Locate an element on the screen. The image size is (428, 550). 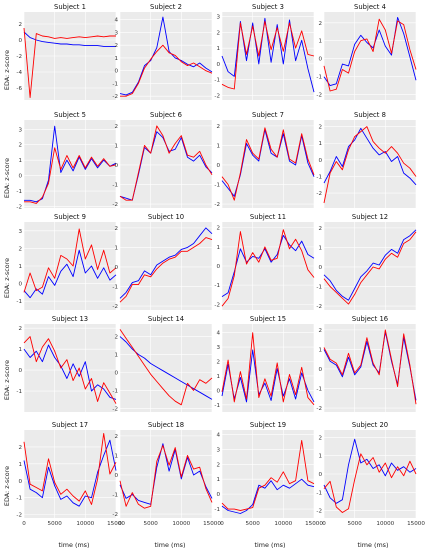
panel-title: Subject 20 is located at coordinates (370, 425).